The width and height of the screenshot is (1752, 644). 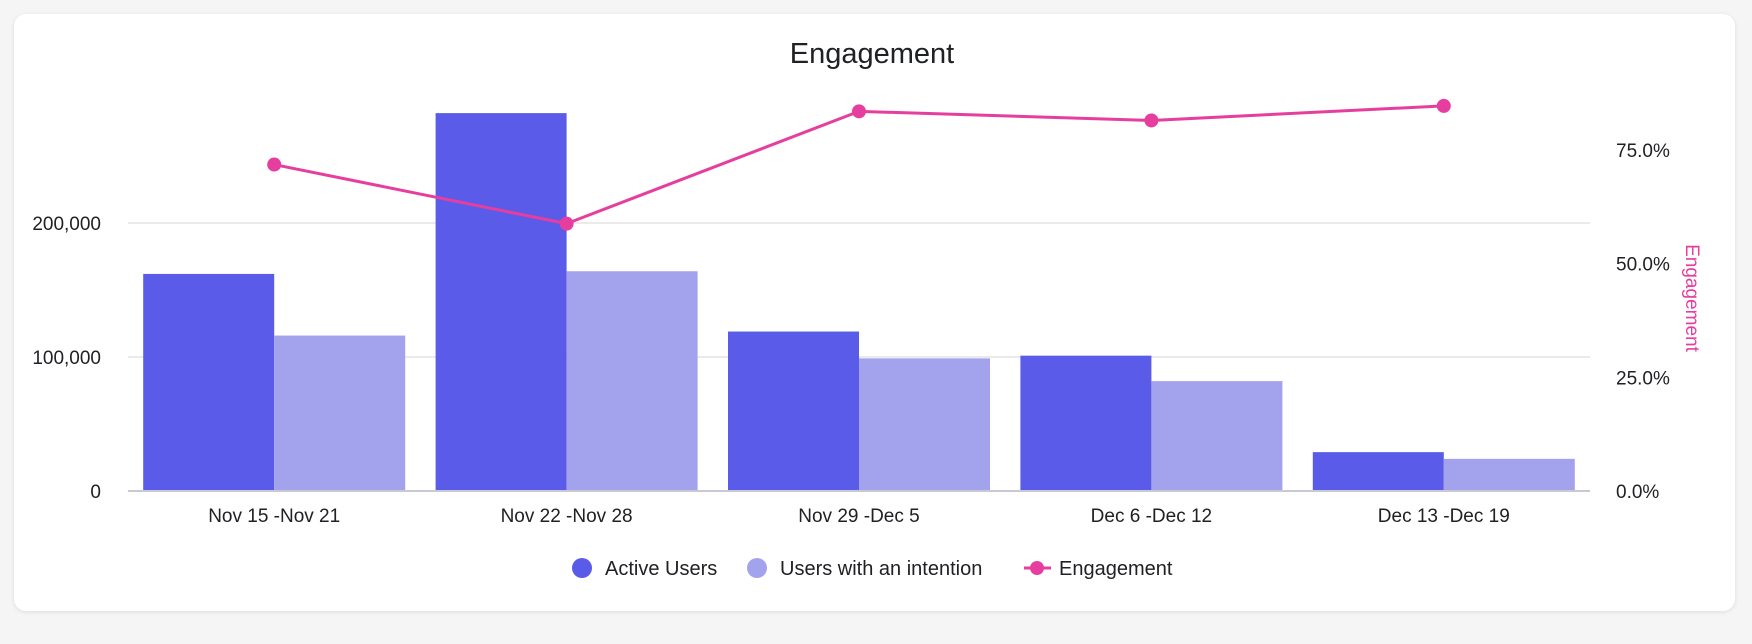 I want to click on x-tick-label: Dec 13 -Dec 19, so click(x=1444, y=516).